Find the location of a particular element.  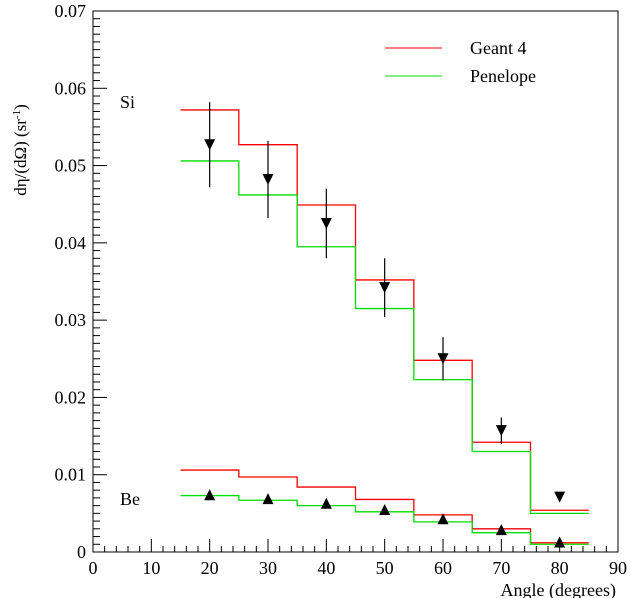

x-tick-label: 10 is located at coordinates (151, 568).